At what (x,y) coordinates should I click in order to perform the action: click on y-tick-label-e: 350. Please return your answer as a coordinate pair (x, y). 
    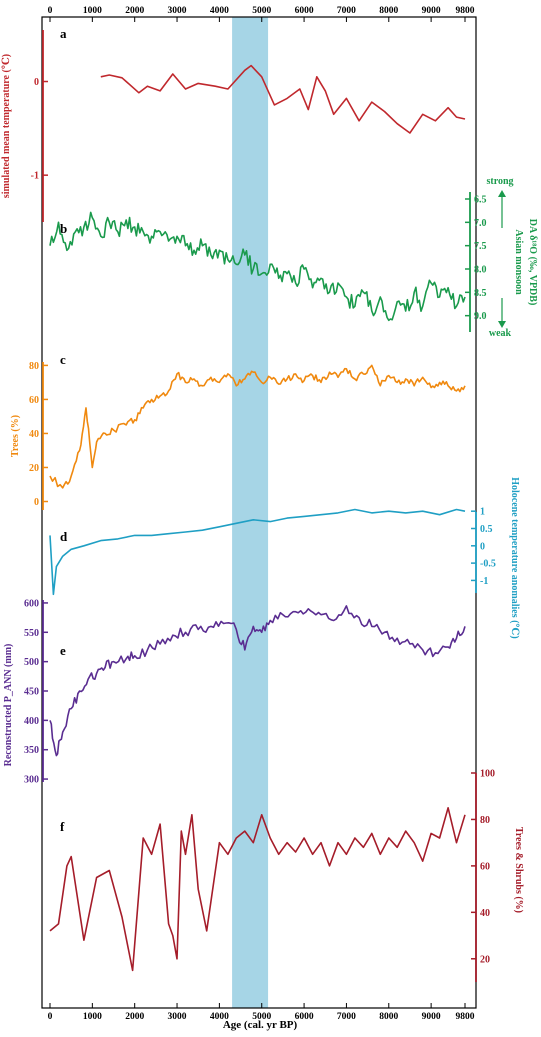
    Looking at the image, I should click on (31, 750).